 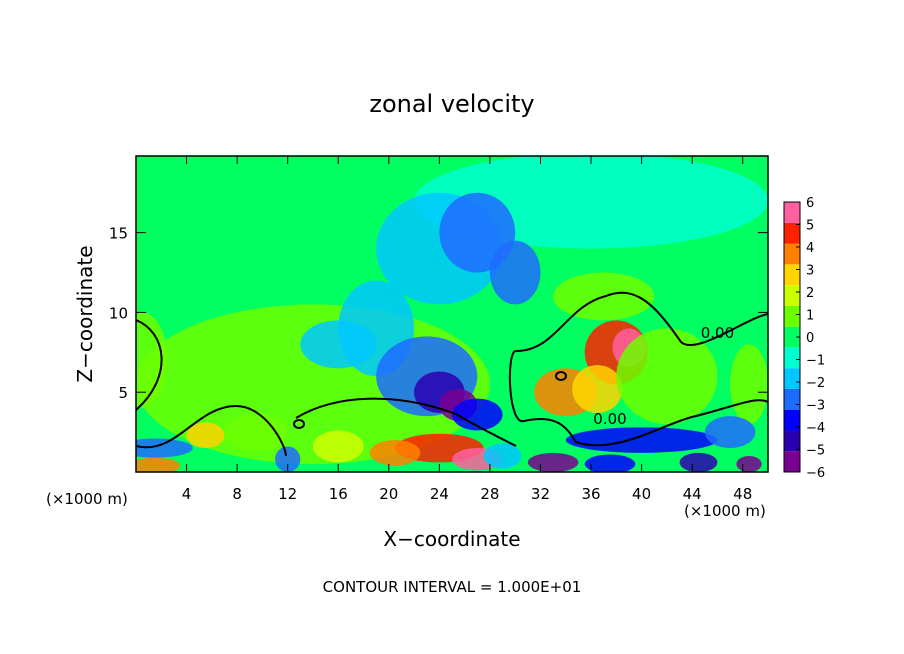 What do you see at coordinates (287, 494) in the screenshot?
I see `x-tick-label: 12` at bounding box center [287, 494].